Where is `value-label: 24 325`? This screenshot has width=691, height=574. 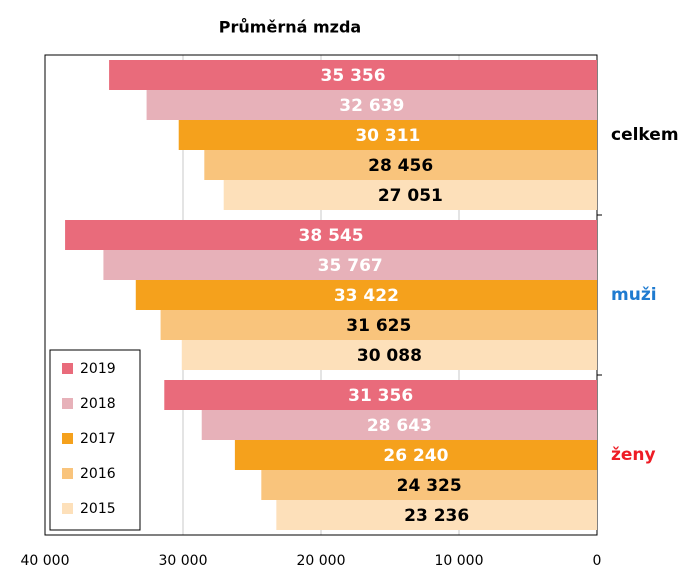
value-label: 24 325 is located at coordinates (429, 486).